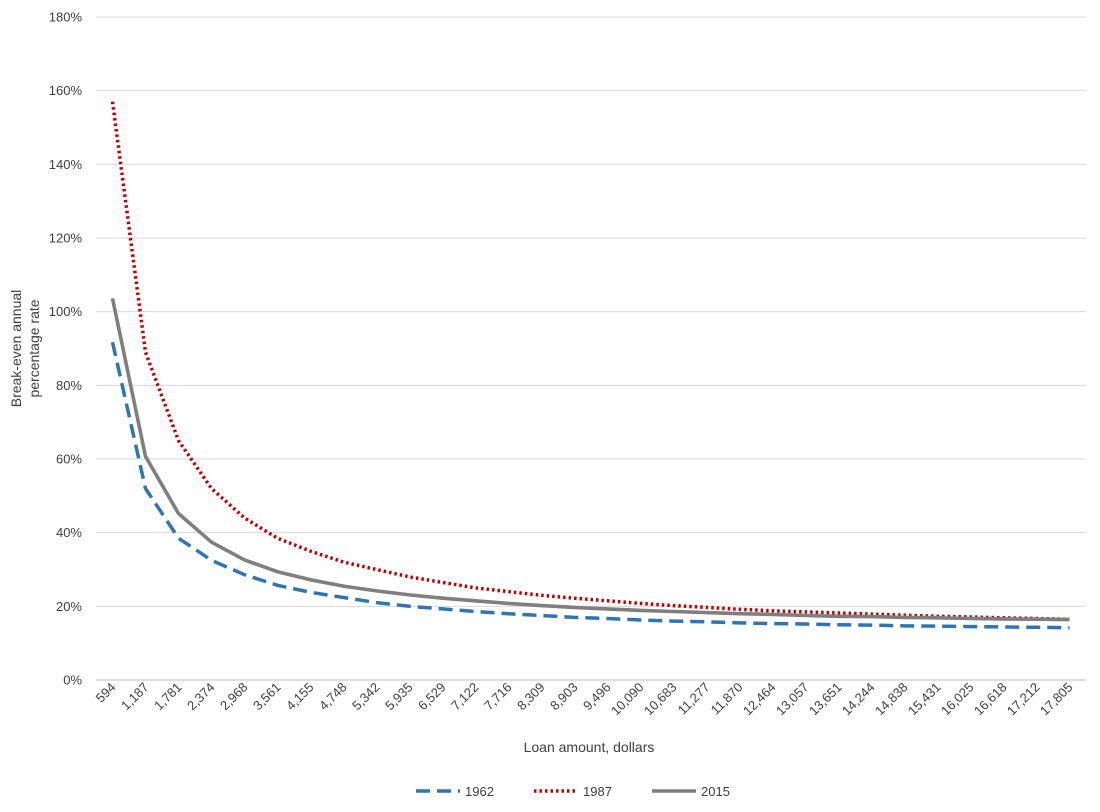 Image resolution: width=1100 pixels, height=812 pixels. What do you see at coordinates (66, 311) in the screenshot?
I see `y-tick-label: 100%` at bounding box center [66, 311].